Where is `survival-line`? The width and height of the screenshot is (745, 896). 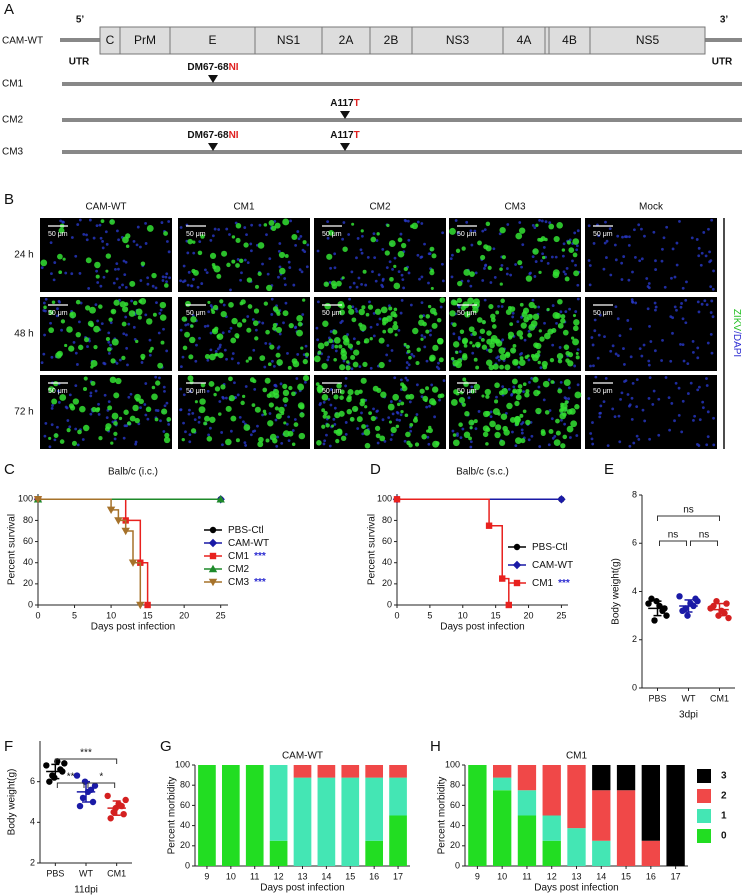 survival-line is located at coordinates (93, 551).